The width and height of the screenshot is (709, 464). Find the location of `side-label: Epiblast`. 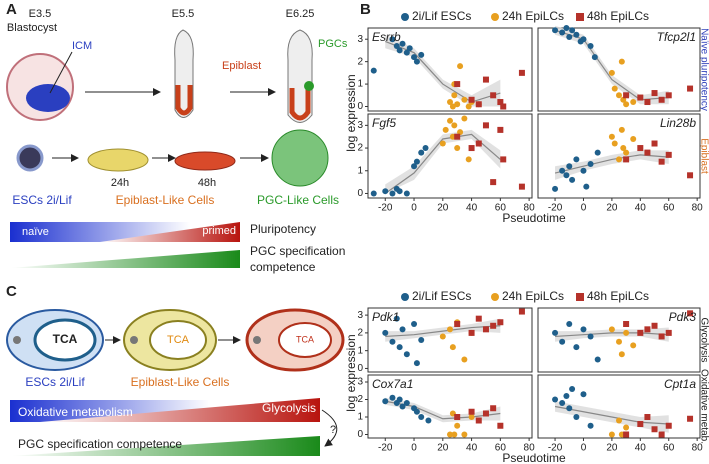

side-label: Epiblast is located at coordinates (703, 156).